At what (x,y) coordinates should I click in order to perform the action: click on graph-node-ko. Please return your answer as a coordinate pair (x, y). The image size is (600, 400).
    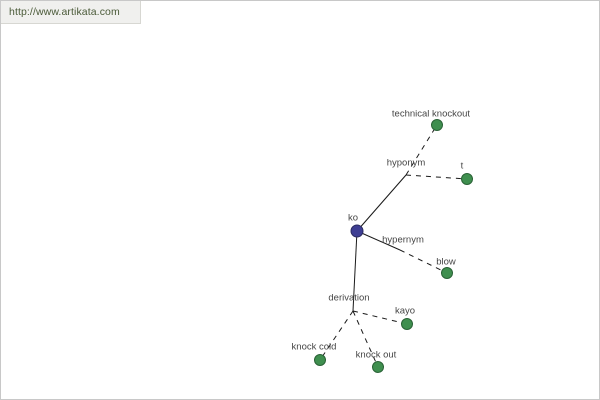
    Looking at the image, I should click on (357, 231).